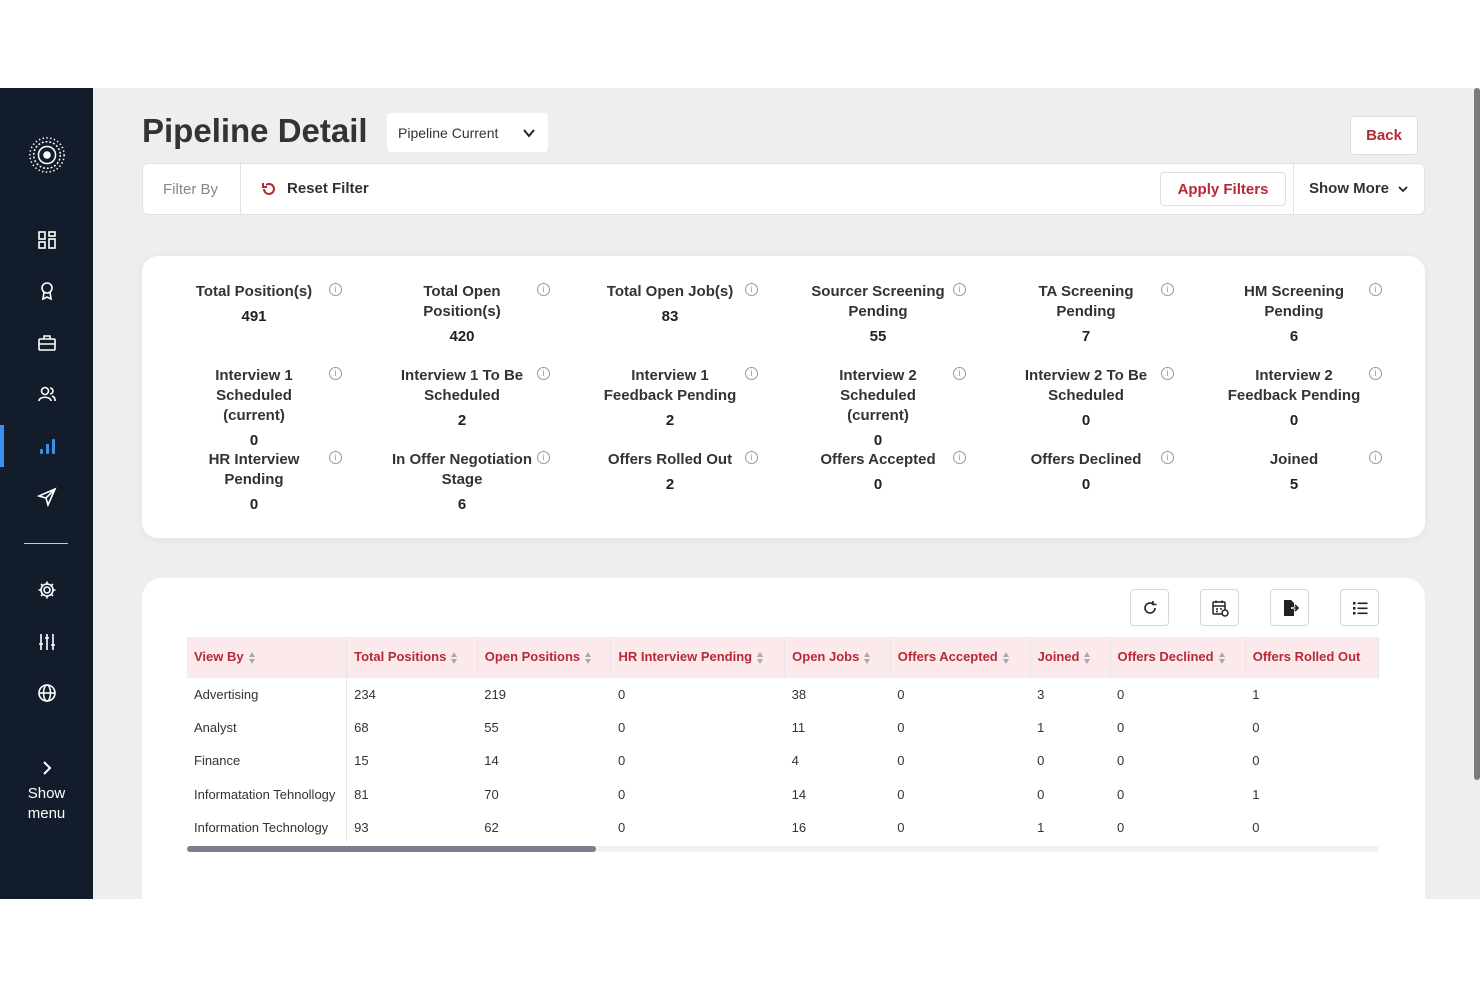 Image resolution: width=1480 pixels, height=987 pixels. What do you see at coordinates (254, 303) in the screenshot?
I see `stat-total-position-s: Total Position(s) i 491` at bounding box center [254, 303].